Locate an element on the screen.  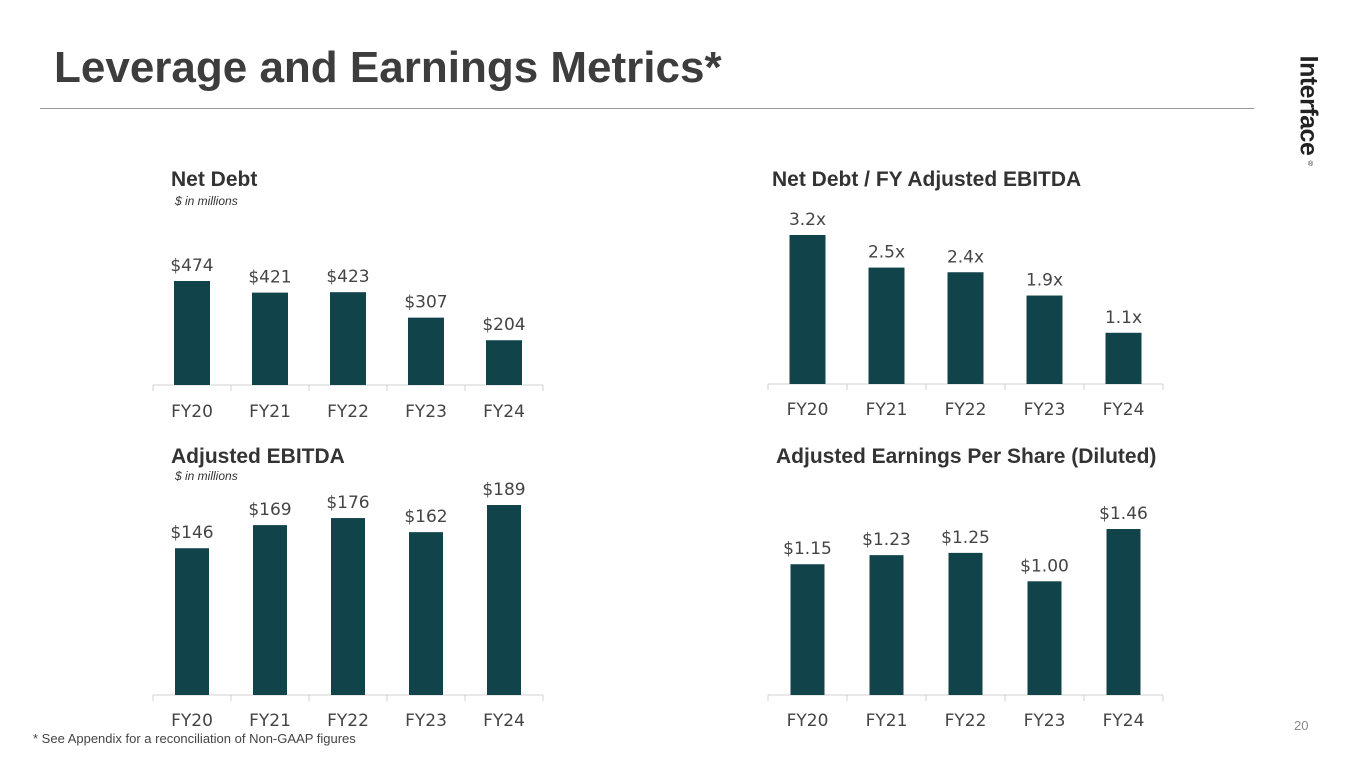
leverage-ratio-chart-value-label-fy20: 3.2x is located at coordinates (807, 220).